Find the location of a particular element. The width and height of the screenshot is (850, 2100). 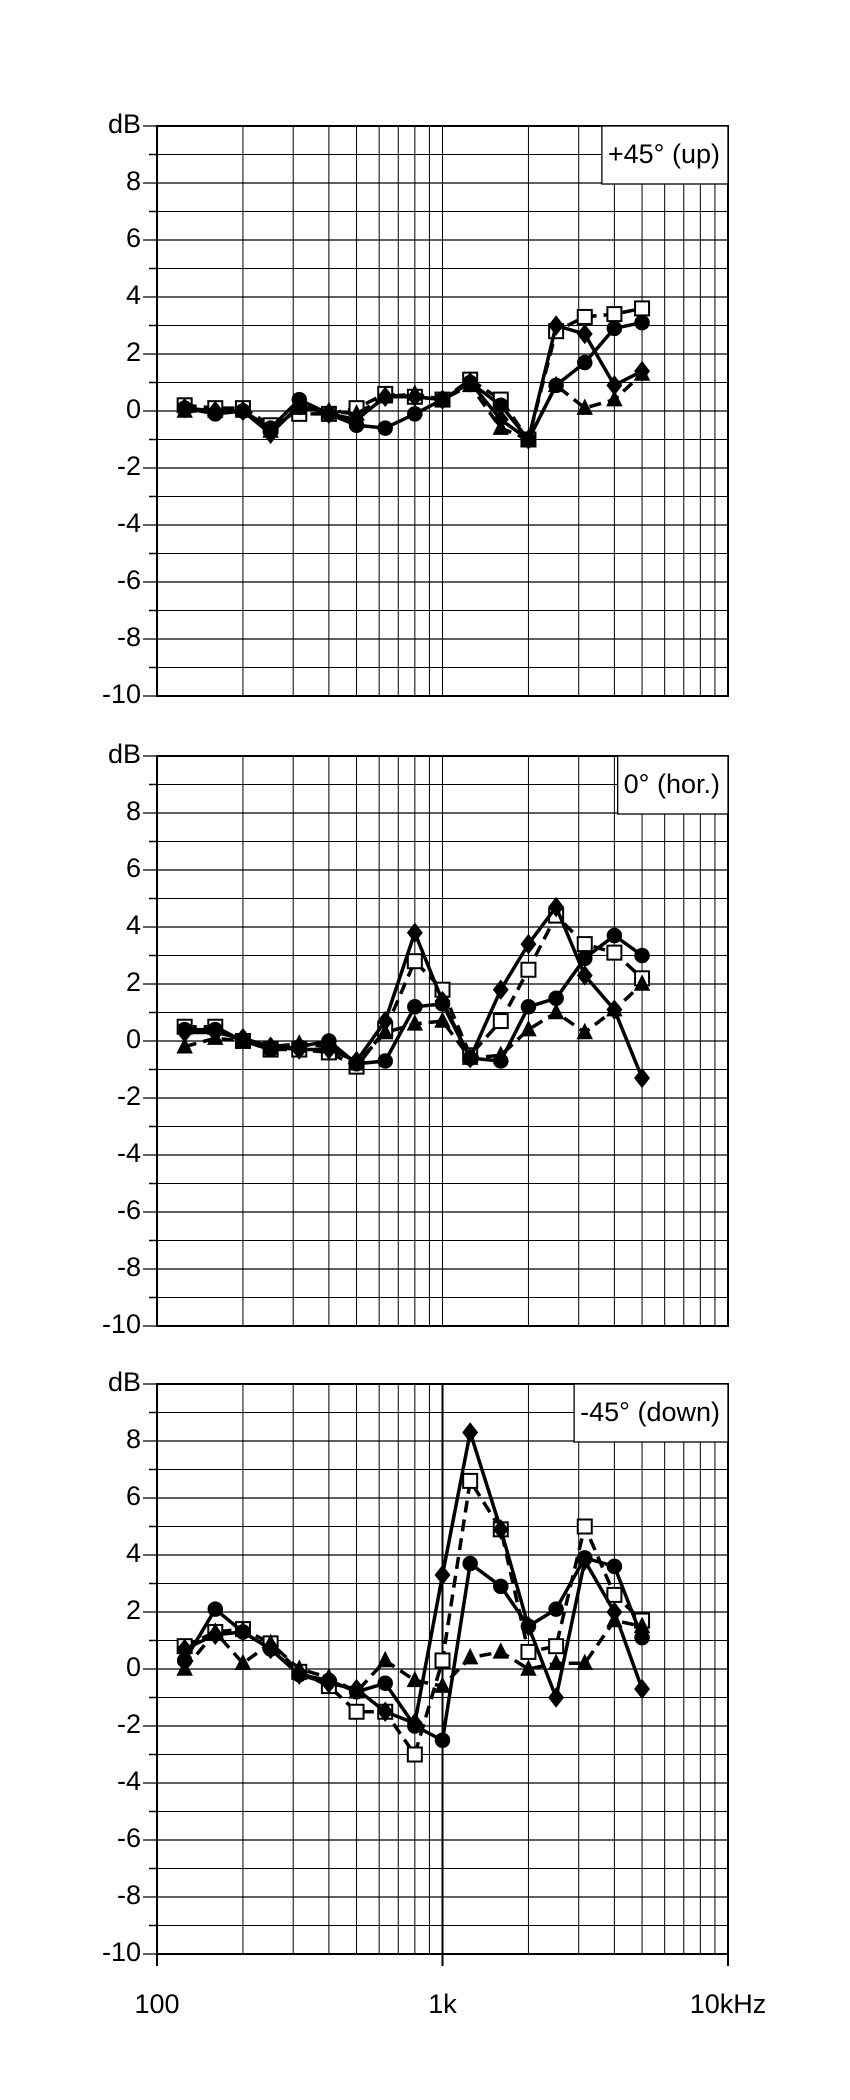

y-tick-label: -2 is located at coordinates (129, 1724).